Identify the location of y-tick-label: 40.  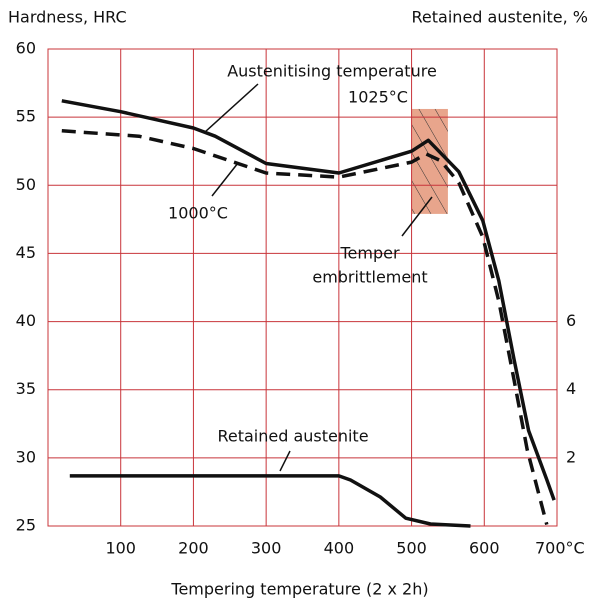
(26, 320).